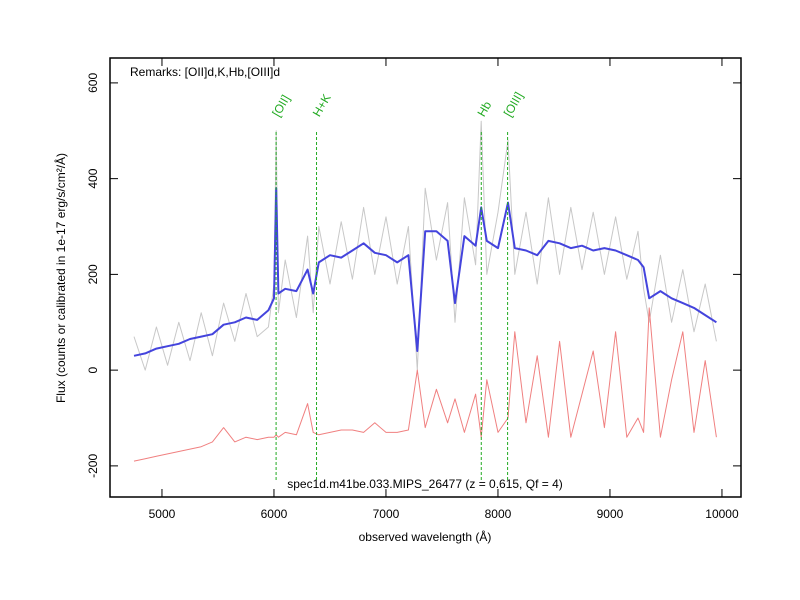  I want to click on x-tick-label: 7000, so click(386, 514).